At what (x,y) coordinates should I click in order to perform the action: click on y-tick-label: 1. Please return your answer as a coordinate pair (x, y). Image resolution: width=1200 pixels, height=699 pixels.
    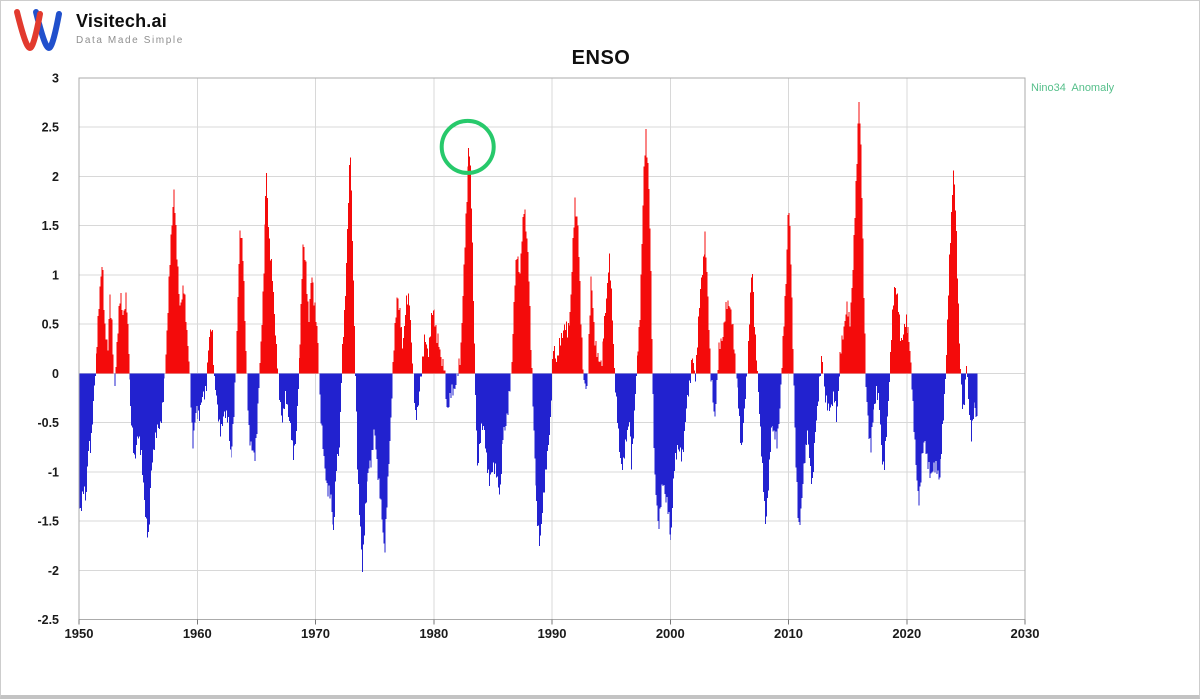
    Looking at the image, I should click on (55, 275).